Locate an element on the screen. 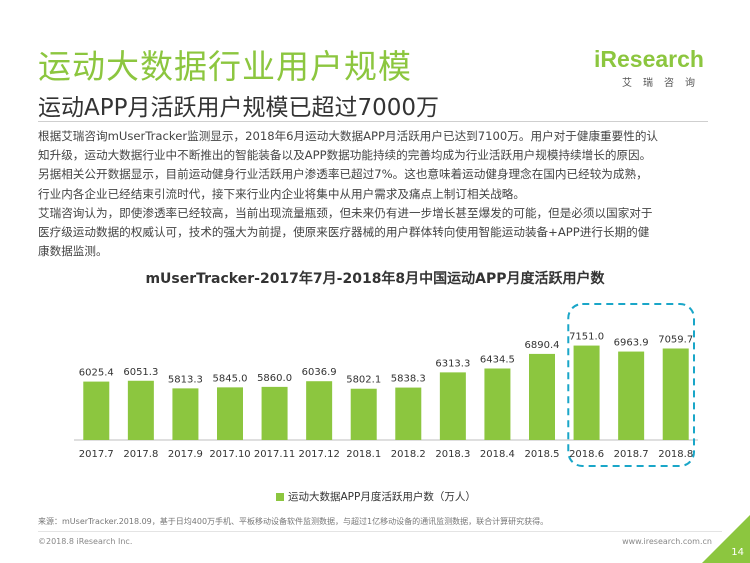  bar-value-label: 6963.9 is located at coordinates (631, 343).